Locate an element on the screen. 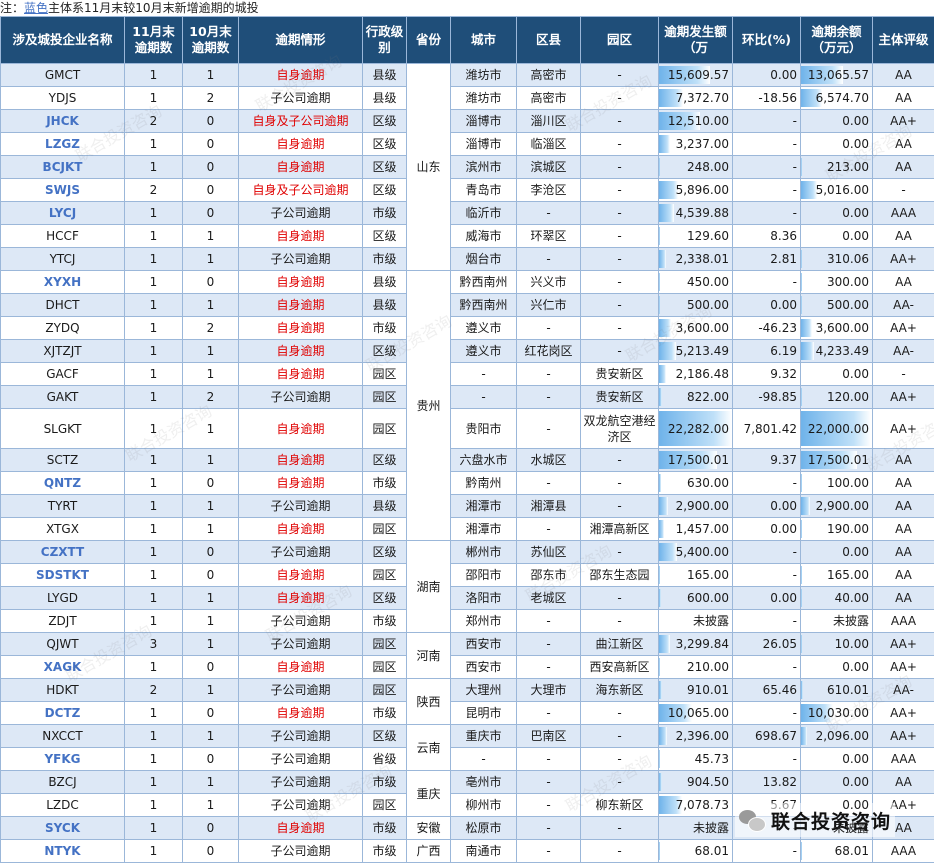  district-cell: 苏仙区 is located at coordinates (549, 552).